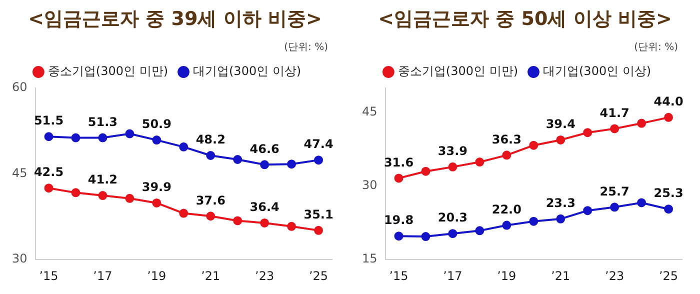 Image resolution: width=700 pixels, height=294 pixels. I want to click on y-tick-label: 15, so click(370, 259).